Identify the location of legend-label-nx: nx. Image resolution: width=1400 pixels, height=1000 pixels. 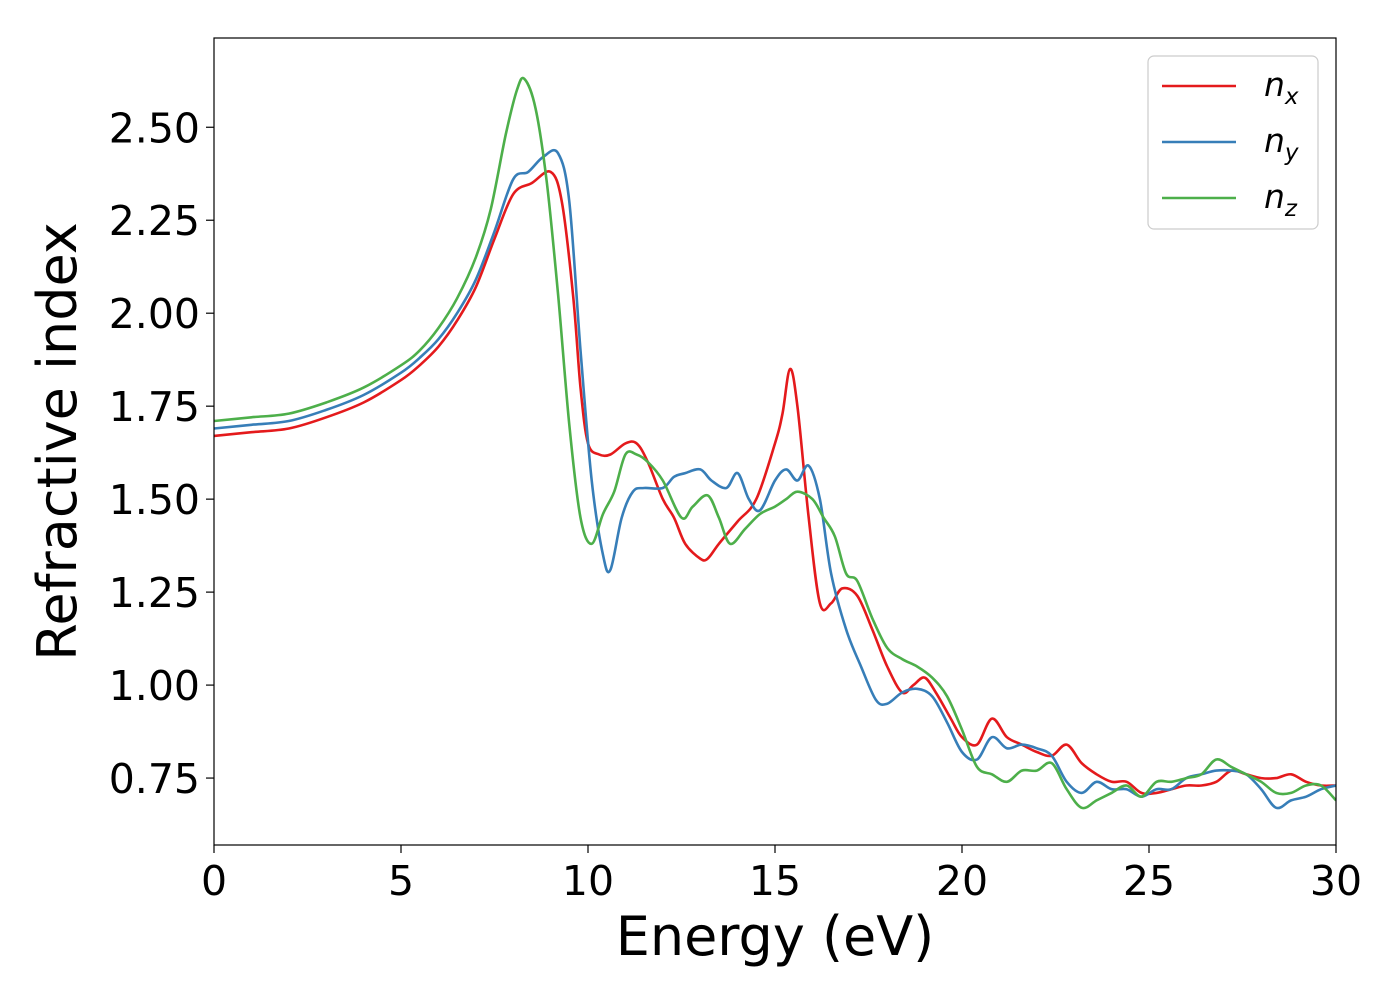
(1281, 87).